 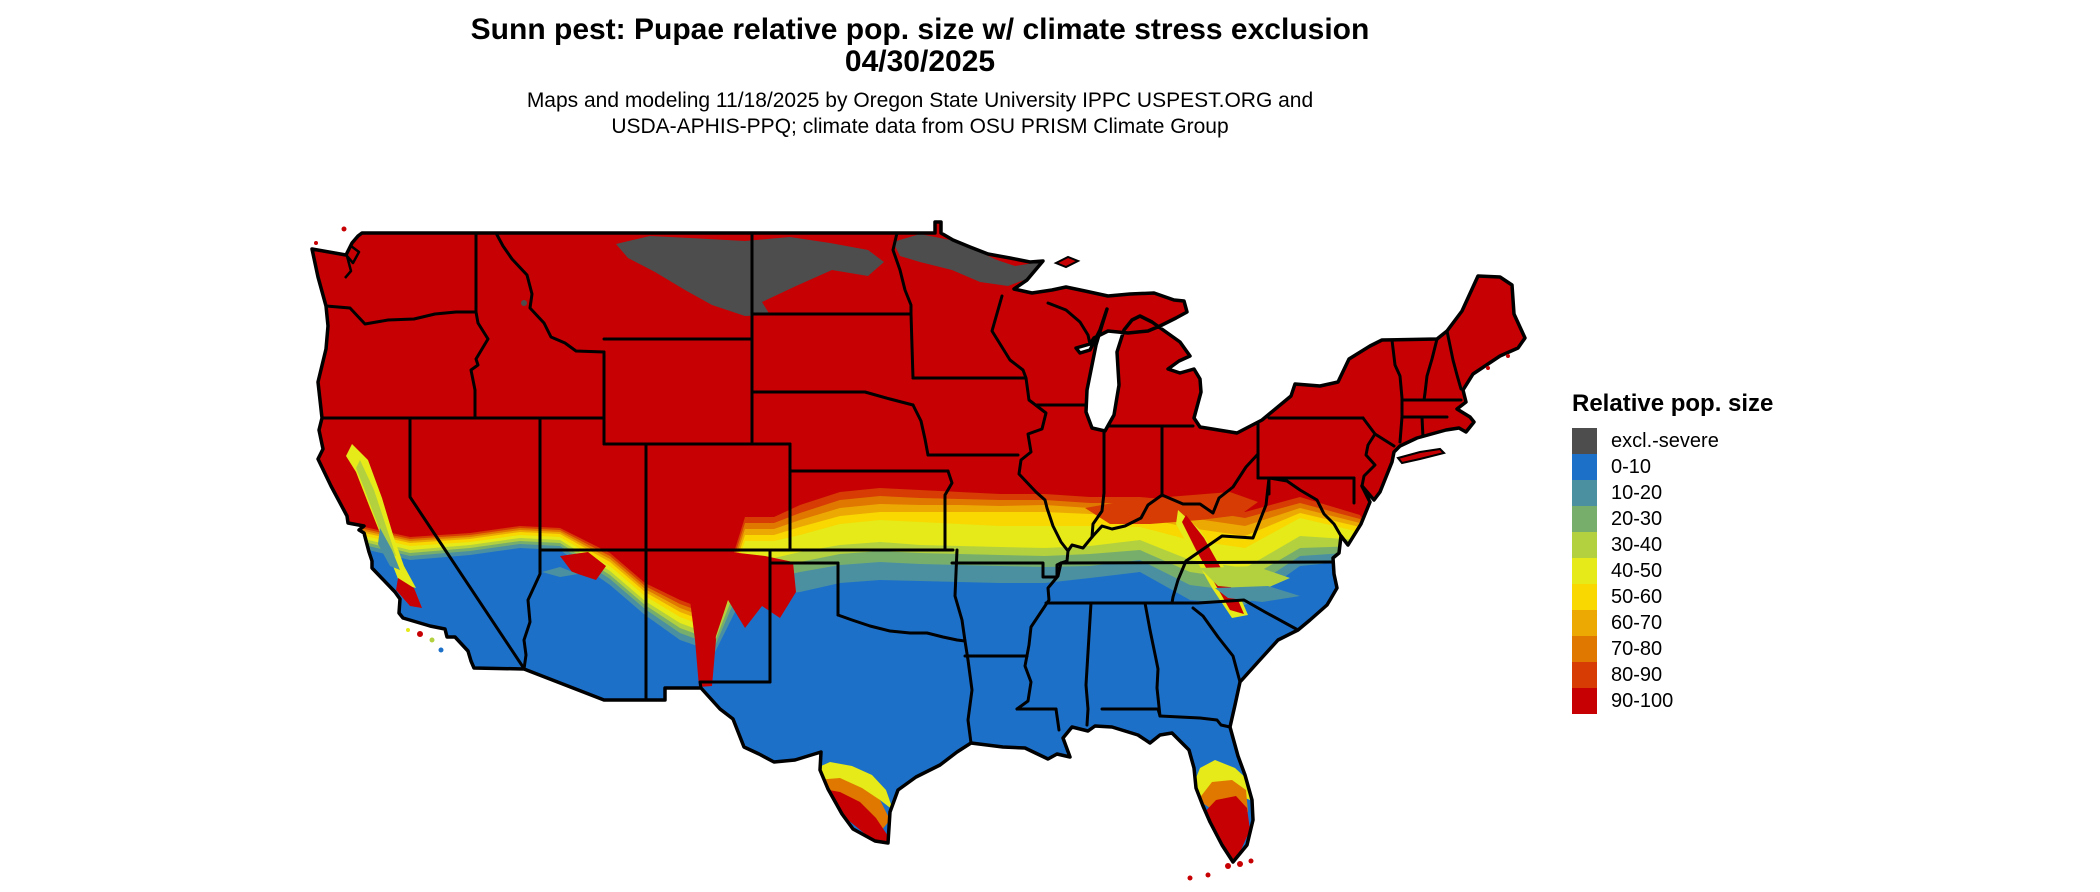 What do you see at coordinates (1672, 545) in the screenshot?
I see `legend-item-30-40: 30-40` at bounding box center [1672, 545].